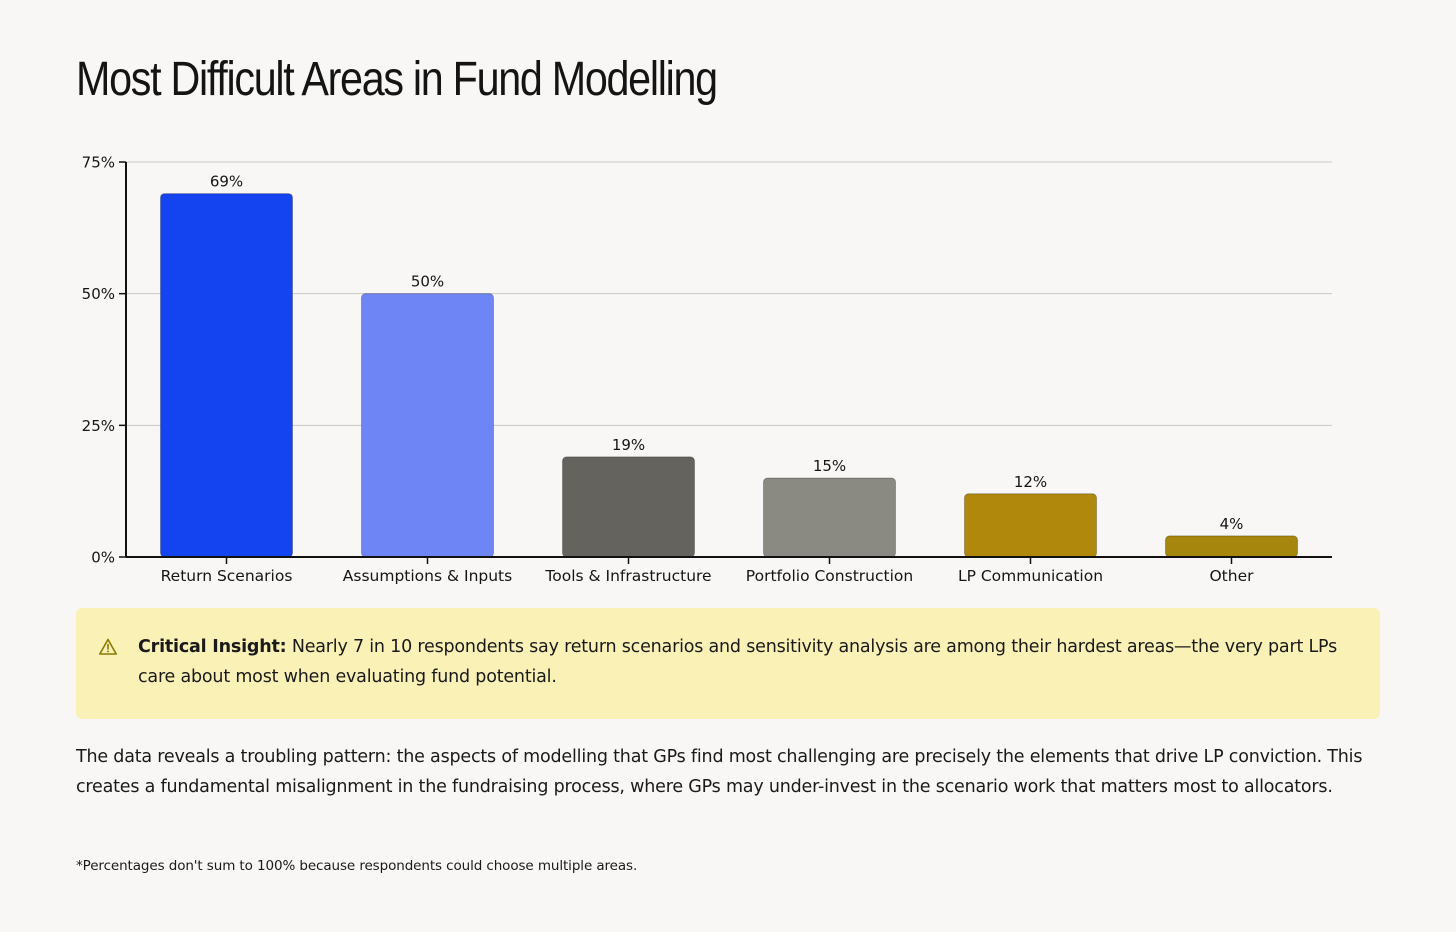  Describe the element at coordinates (627, 576) in the screenshot. I see `x-tick-label: Tools & Infrastructure` at that location.